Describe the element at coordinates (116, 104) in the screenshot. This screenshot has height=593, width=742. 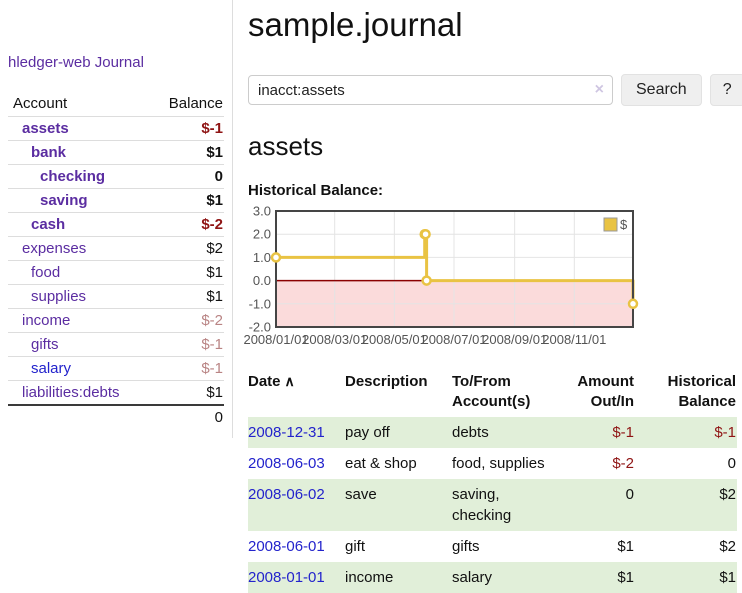
I see `accounts-header-row: Account Balance` at that location.